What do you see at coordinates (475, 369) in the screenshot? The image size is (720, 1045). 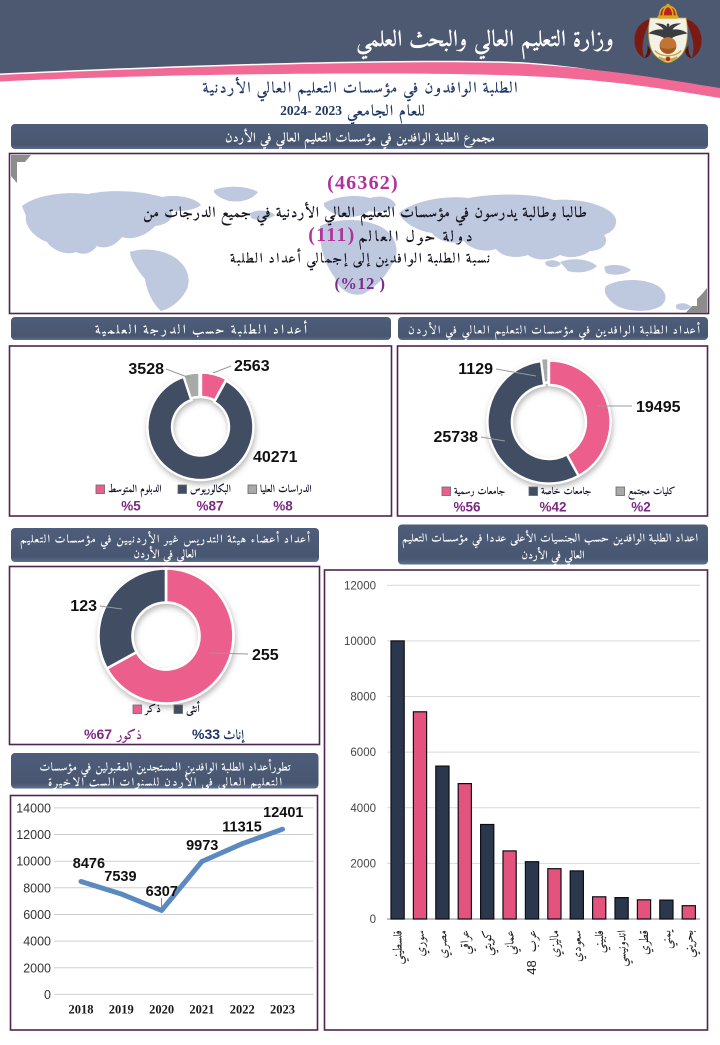 I see `svg-text: 1129` at bounding box center [475, 369].